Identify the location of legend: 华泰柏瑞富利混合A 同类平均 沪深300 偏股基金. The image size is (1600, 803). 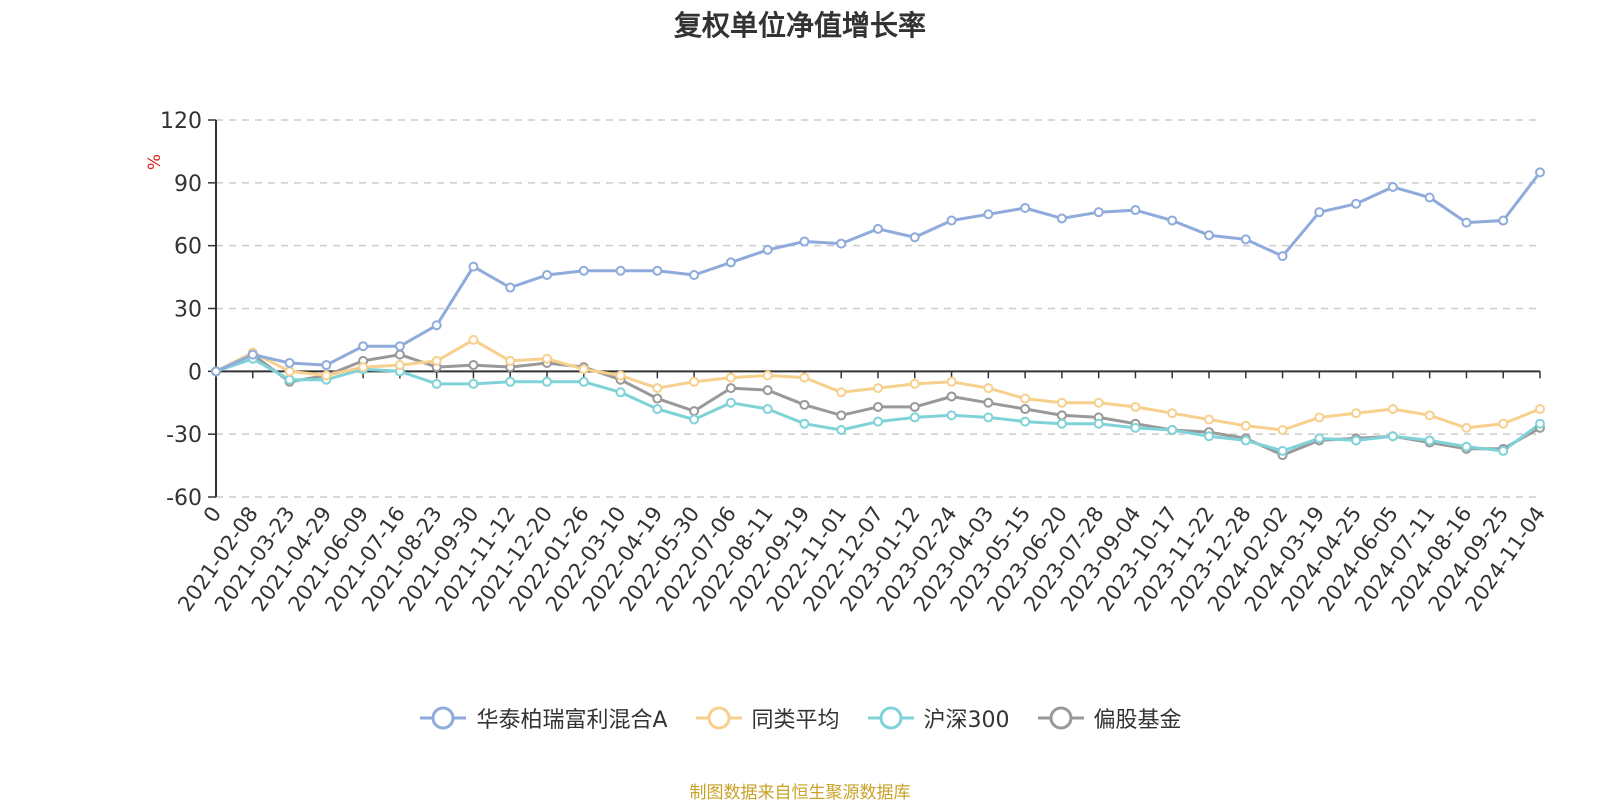
(800, 718).